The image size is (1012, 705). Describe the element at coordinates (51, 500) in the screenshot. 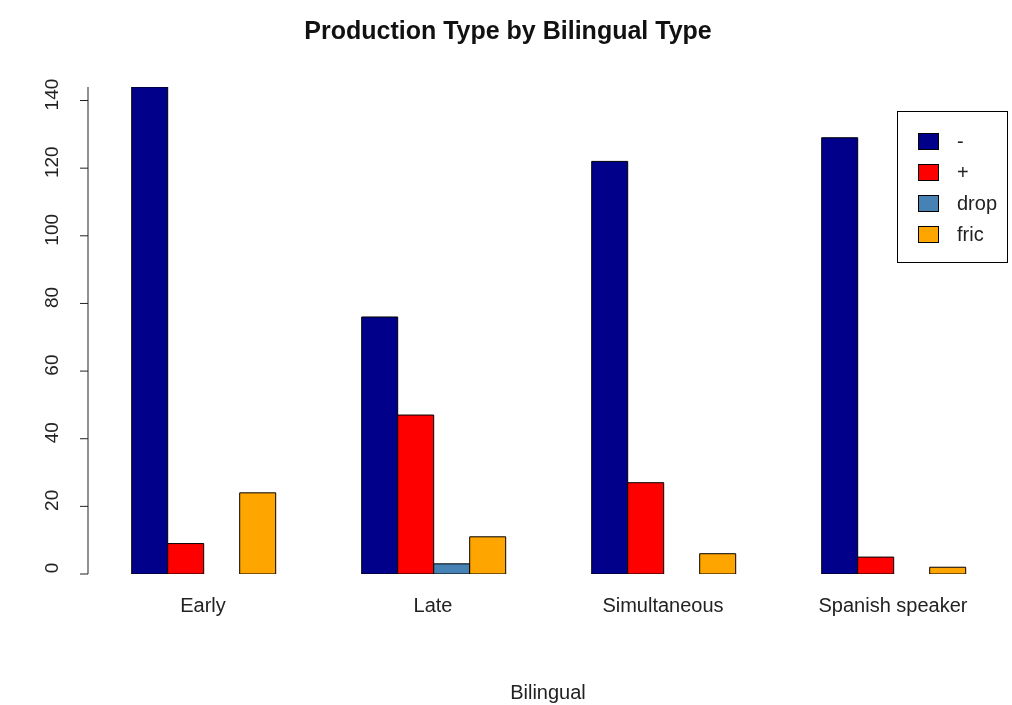

I see `y-tick-label: 20` at that location.